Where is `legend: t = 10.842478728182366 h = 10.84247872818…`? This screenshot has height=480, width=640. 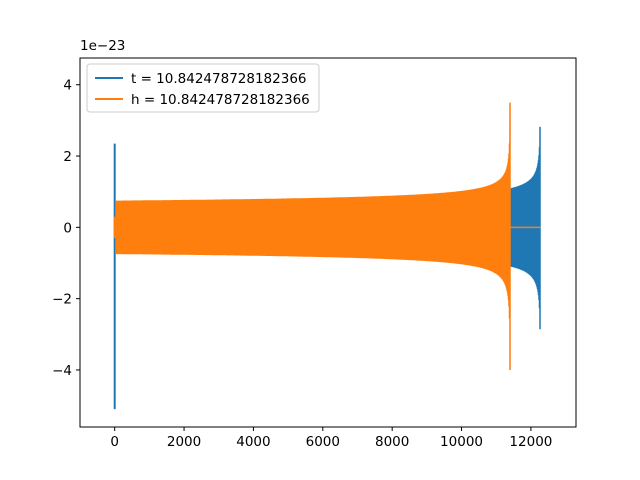 legend: t = 10.842478728182366 h = 10.84247872818… is located at coordinates (203, 88).